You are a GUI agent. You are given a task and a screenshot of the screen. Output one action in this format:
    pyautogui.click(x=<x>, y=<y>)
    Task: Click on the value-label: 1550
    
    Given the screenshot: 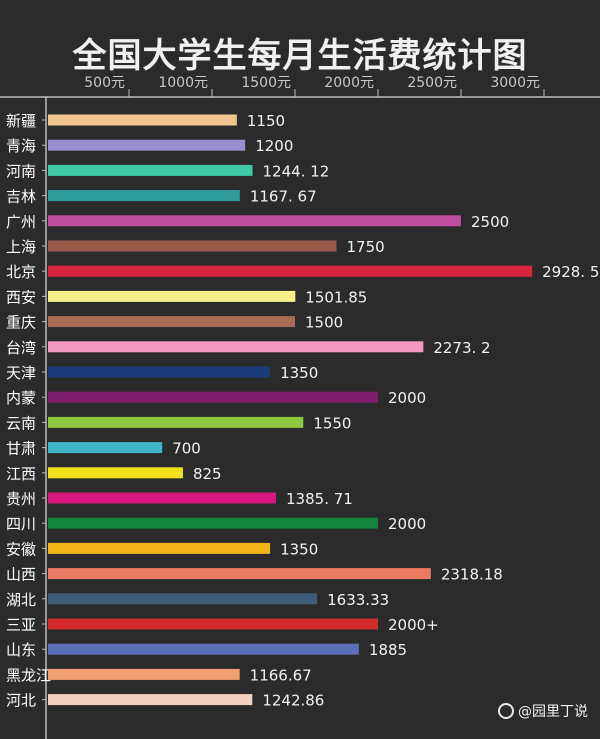 What is the action you would take?
    pyautogui.click(x=332, y=423)
    